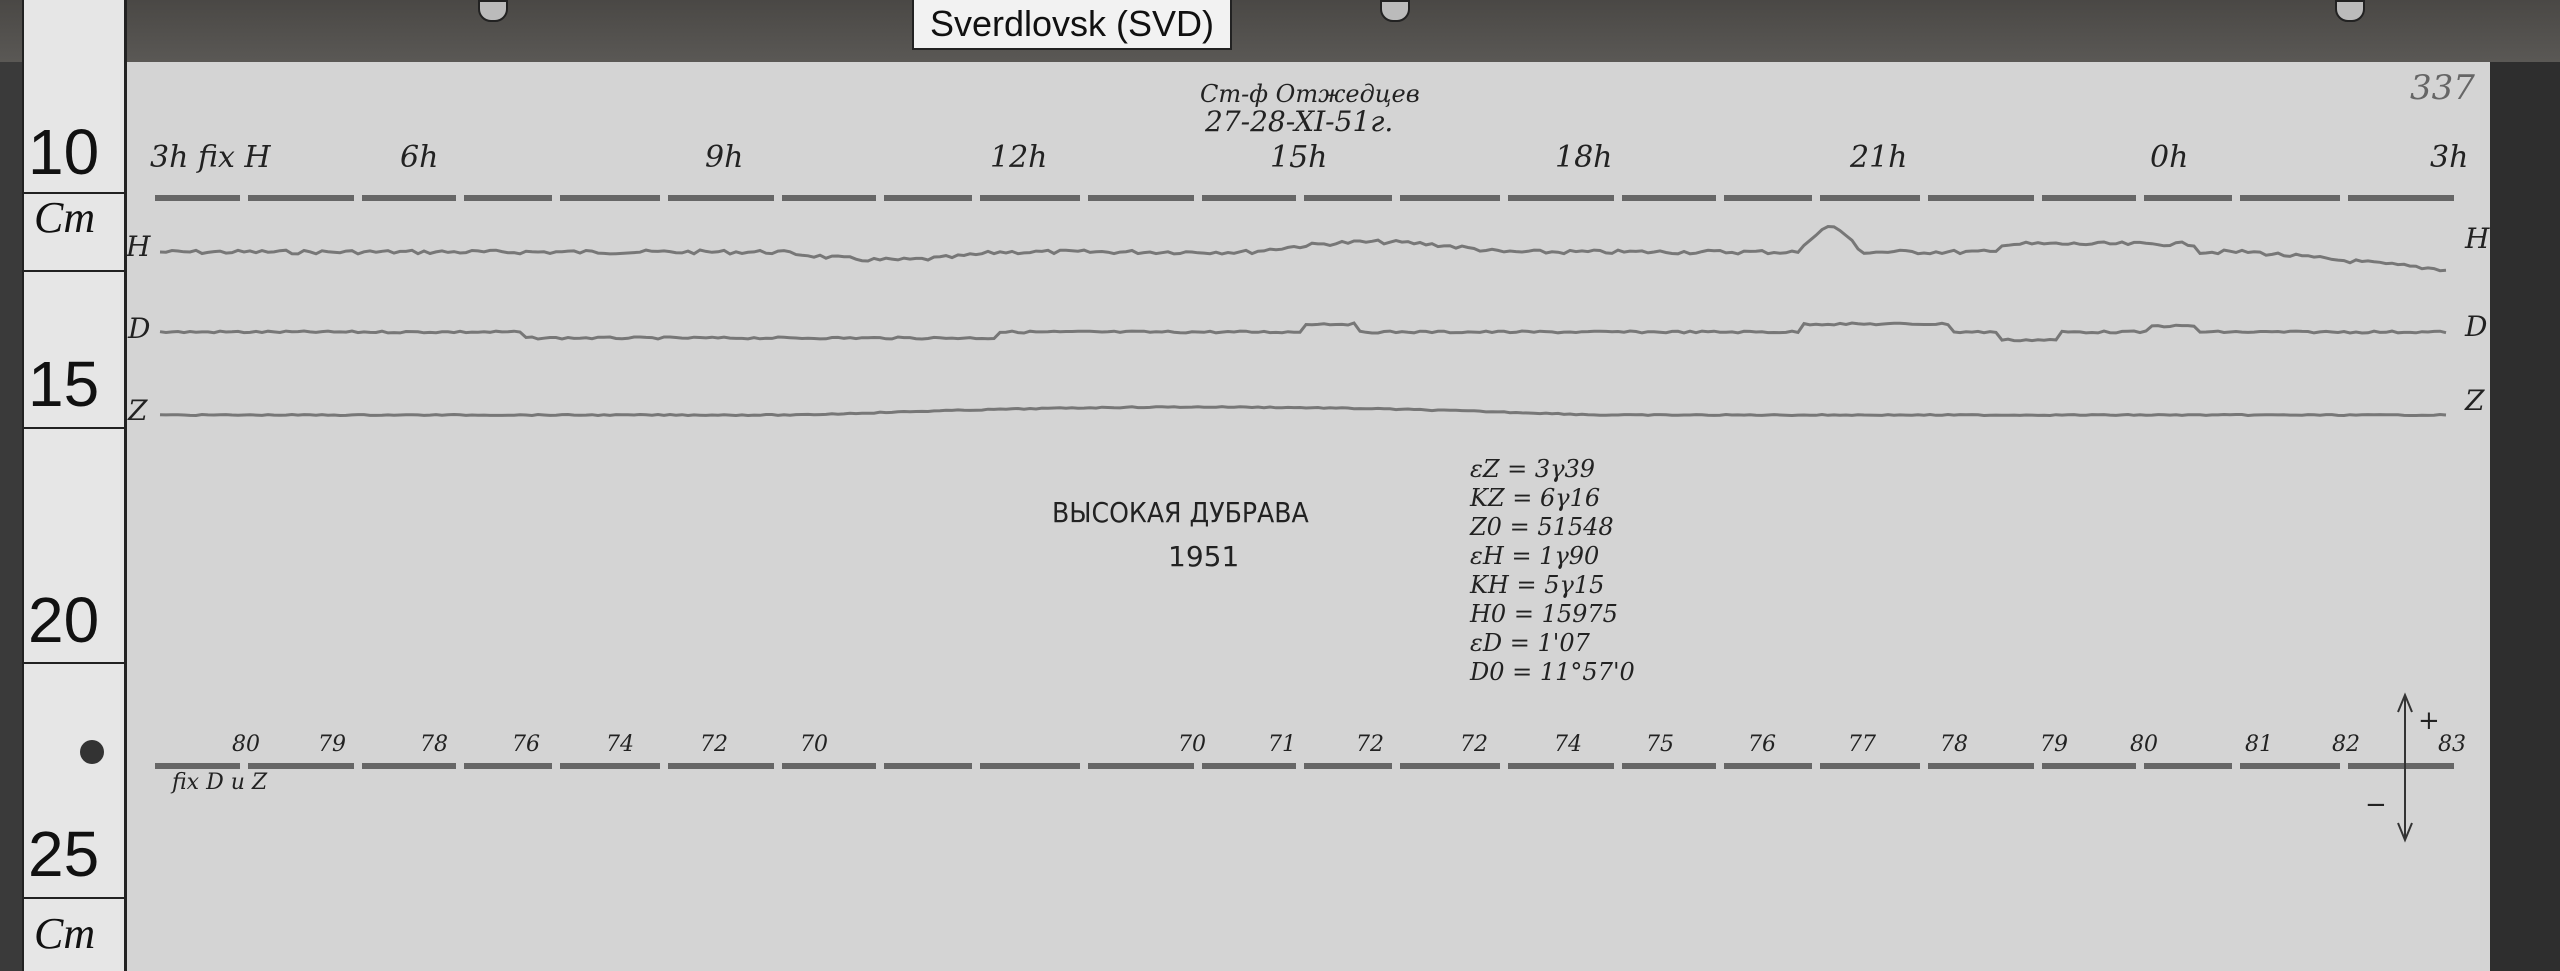 This screenshot has height=971, width=2560. Describe the element at coordinates (64, 854) in the screenshot. I see `ruler-mark: 25` at that location.